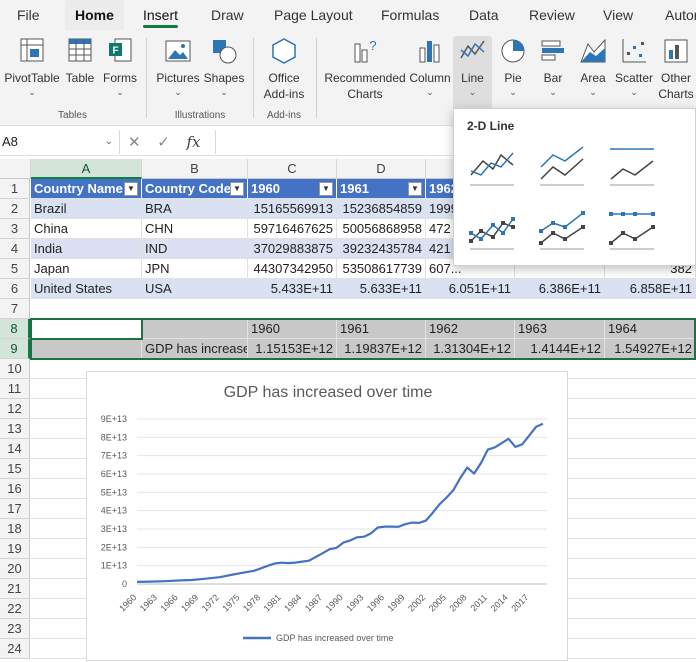 This screenshot has width=696, height=662. I want to click on table-cell: India, so click(86, 249).